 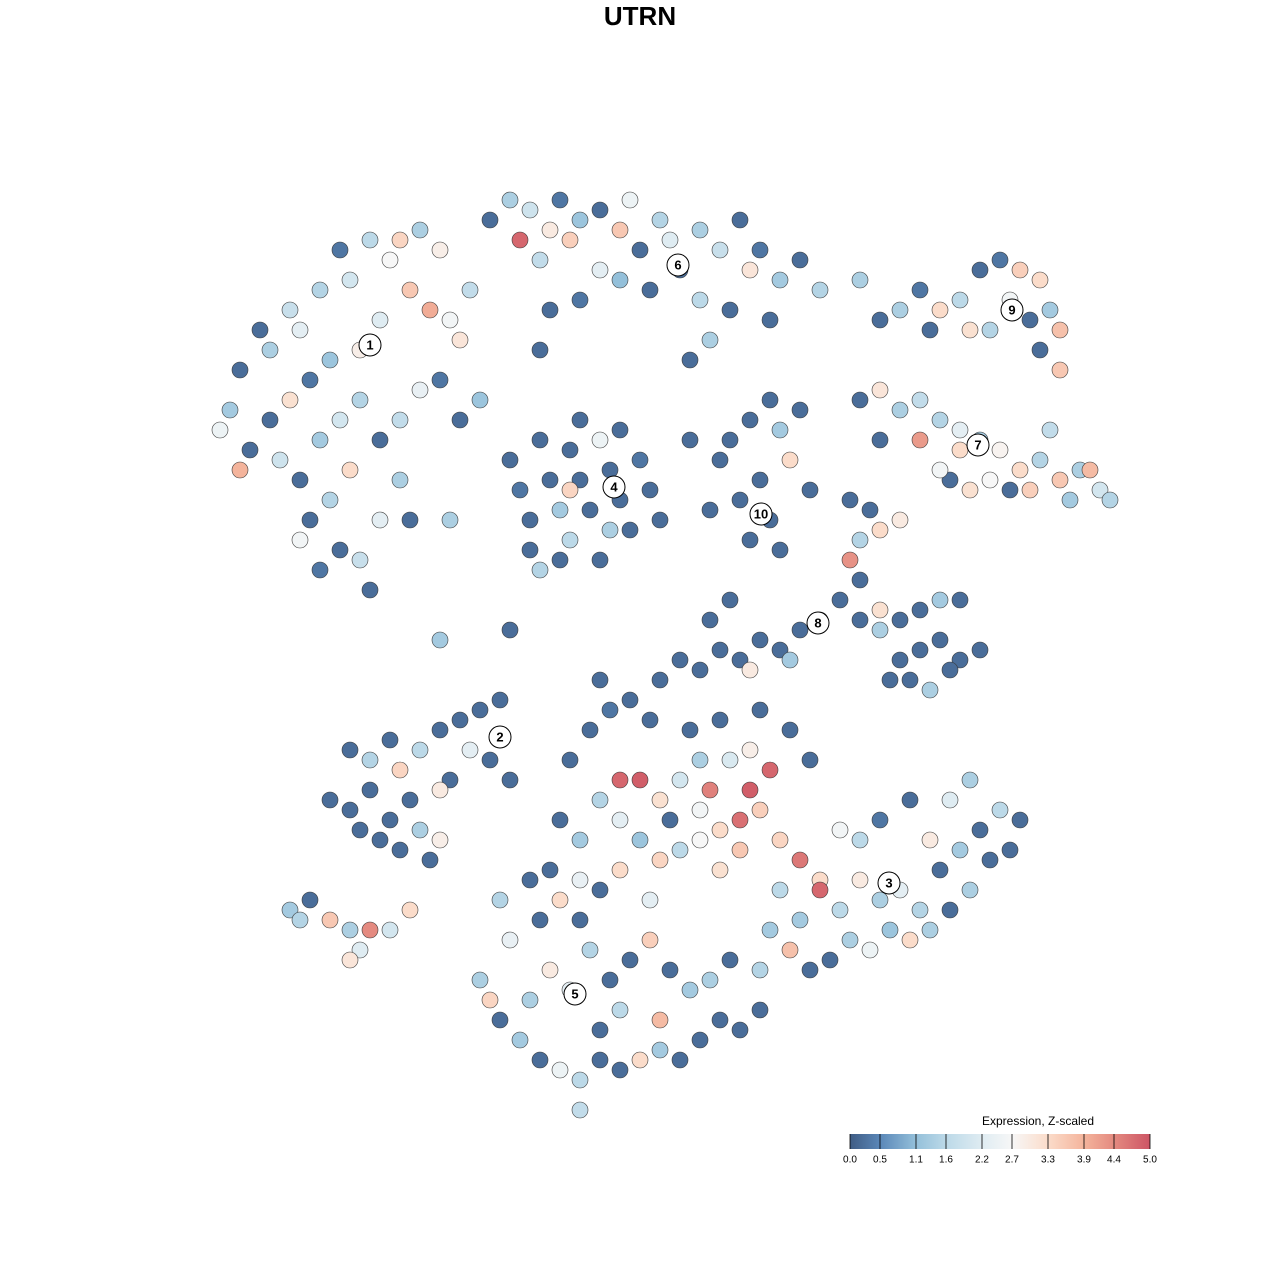 I want to click on cluster-label: 10, so click(x=761, y=513).